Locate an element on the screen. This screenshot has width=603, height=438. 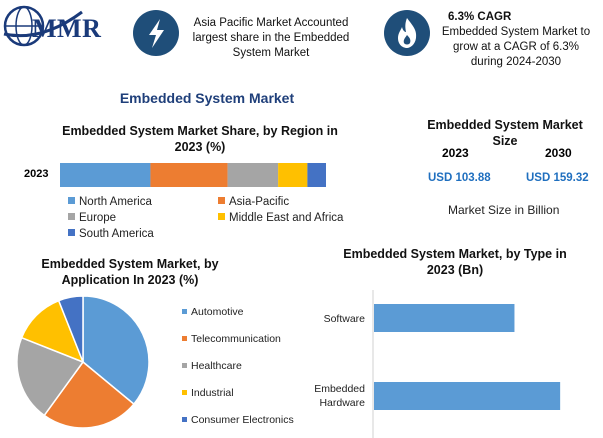
globe-icon is located at coordinates (43, 26).